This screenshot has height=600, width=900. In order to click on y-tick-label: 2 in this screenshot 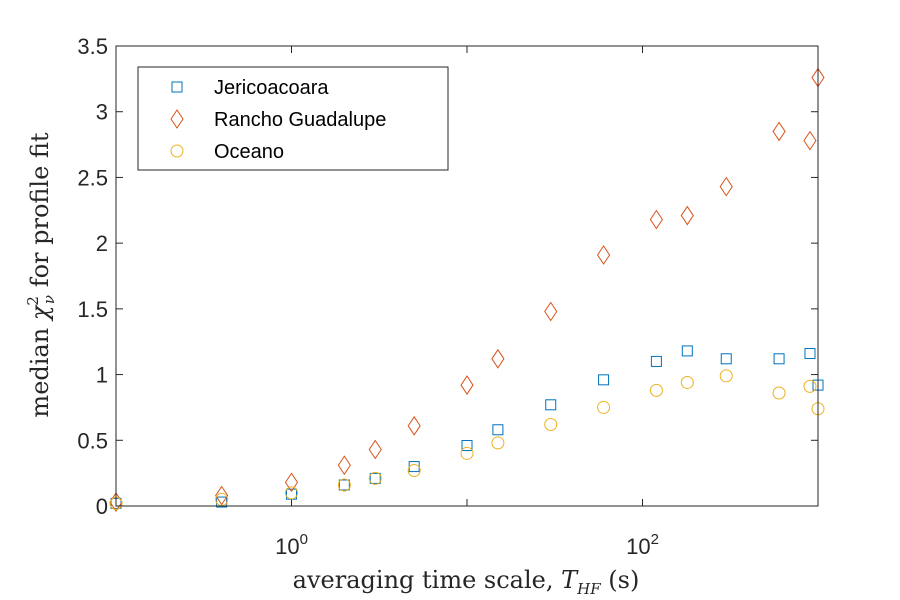, I will do `click(102, 243)`.